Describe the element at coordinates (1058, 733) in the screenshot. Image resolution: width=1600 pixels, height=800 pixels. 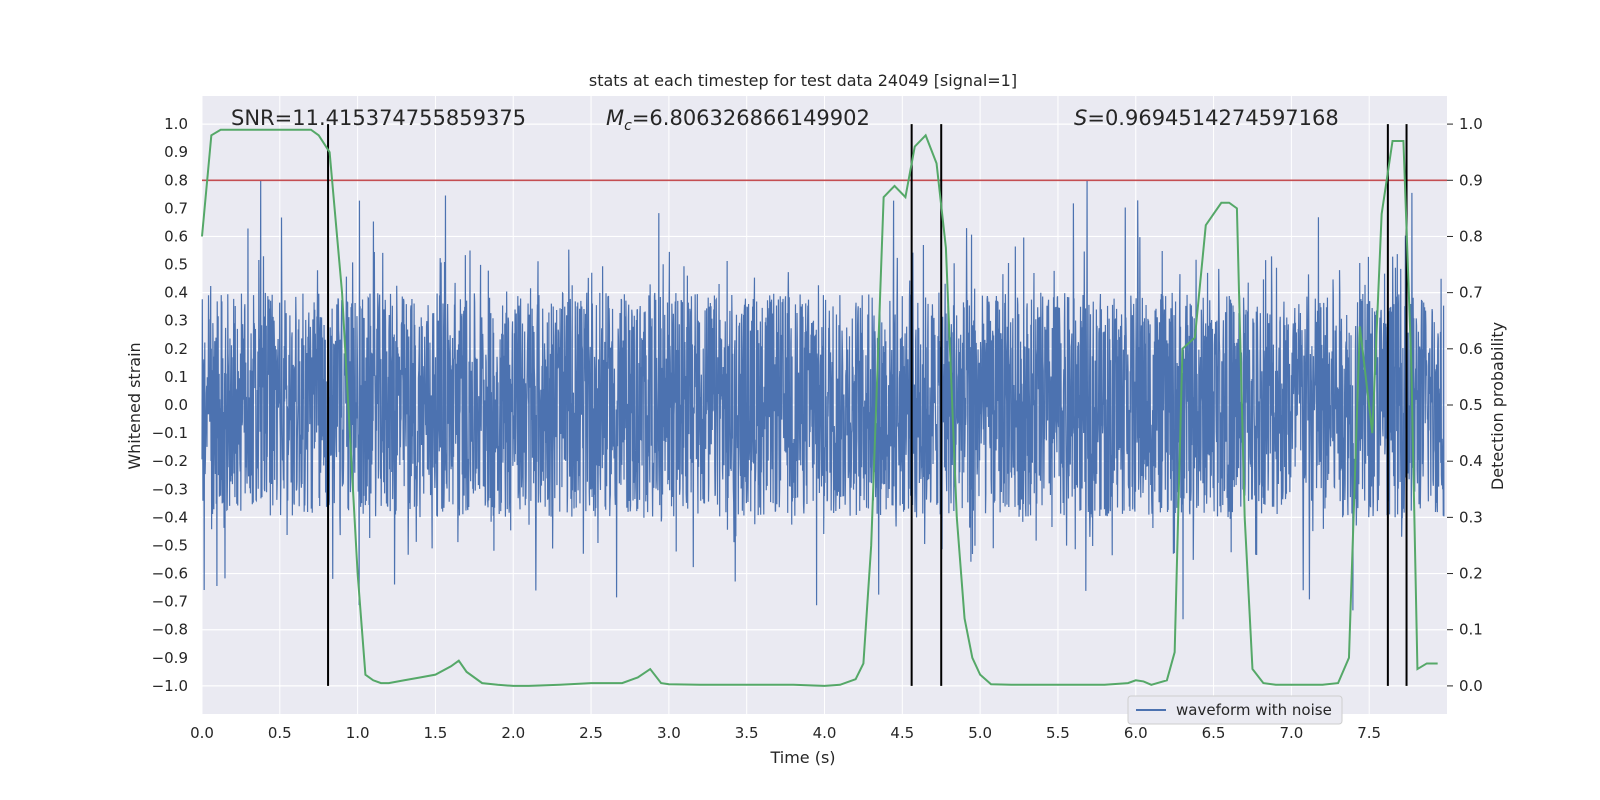
I see `x-tick-label: 5.5` at that location.